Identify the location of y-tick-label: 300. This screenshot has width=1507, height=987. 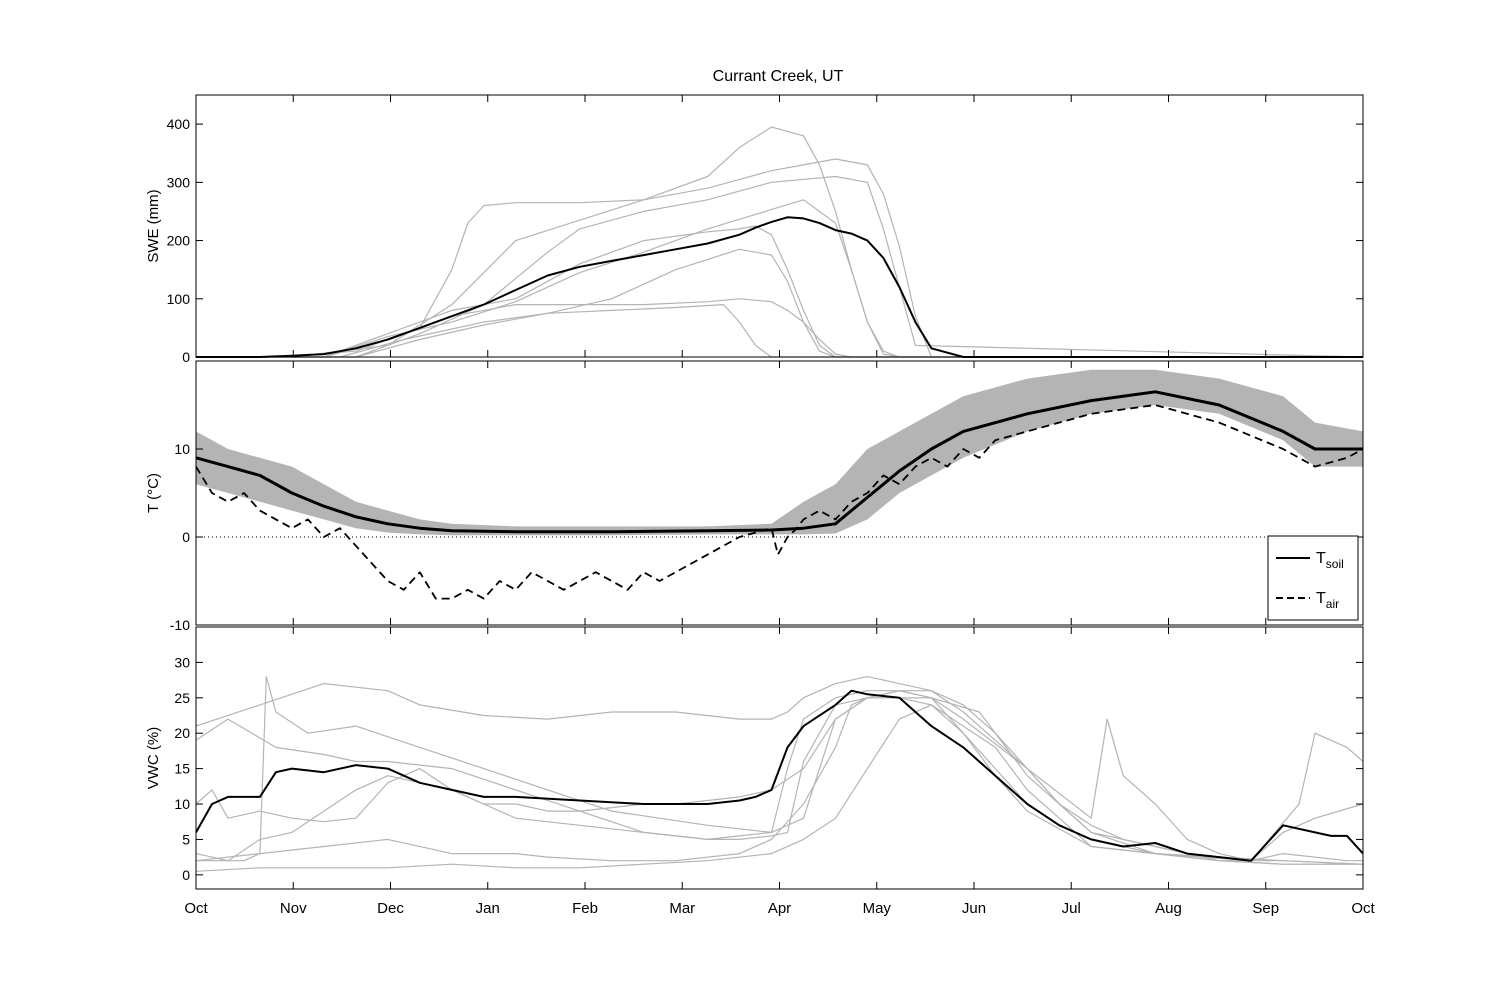
(179, 182).